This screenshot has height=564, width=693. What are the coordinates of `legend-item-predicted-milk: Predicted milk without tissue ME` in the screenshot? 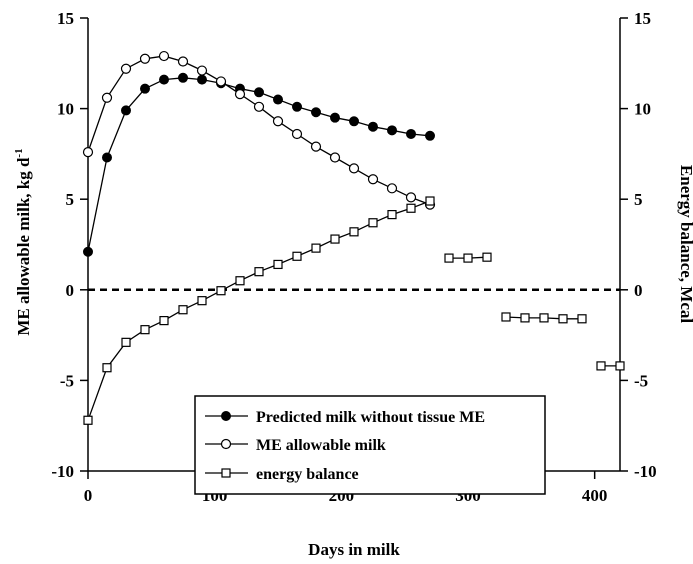 It's located at (345, 417).